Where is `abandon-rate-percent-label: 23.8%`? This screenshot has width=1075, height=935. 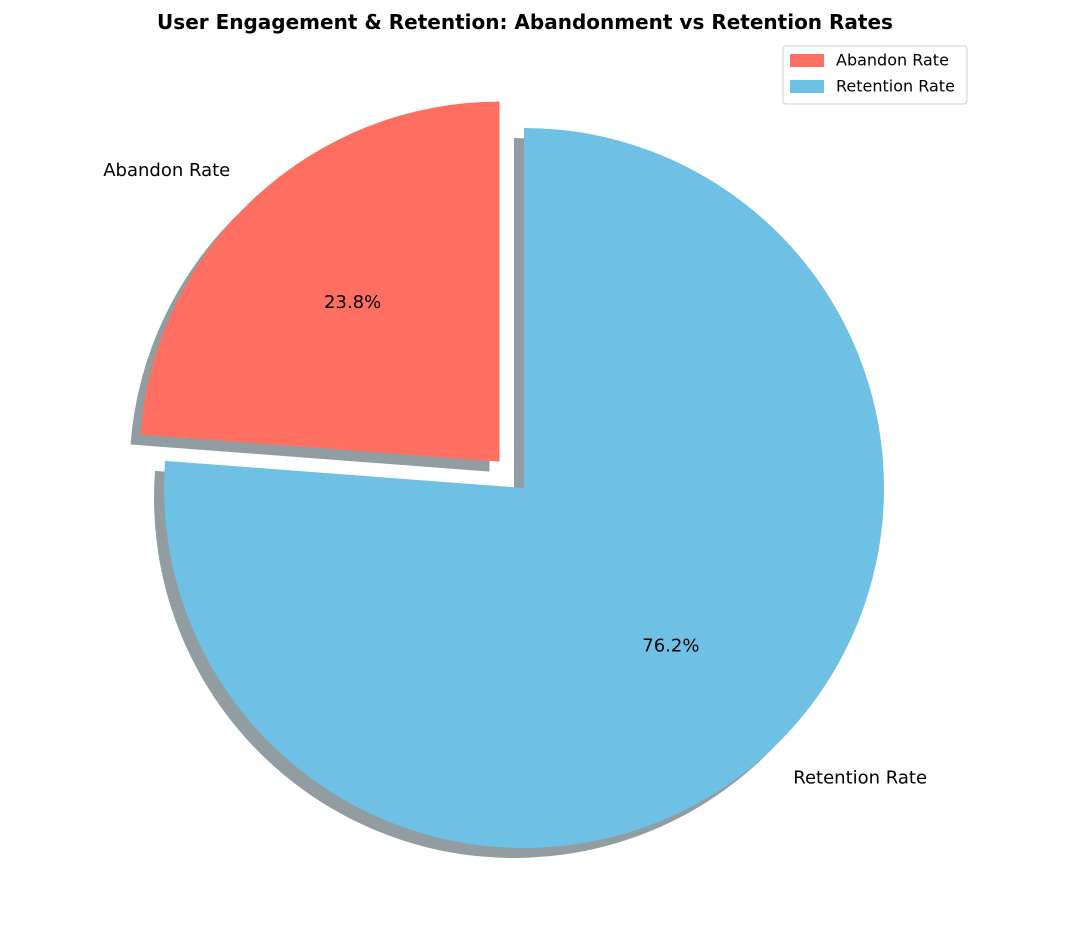
abandon-rate-percent-label: 23.8% is located at coordinates (352, 302).